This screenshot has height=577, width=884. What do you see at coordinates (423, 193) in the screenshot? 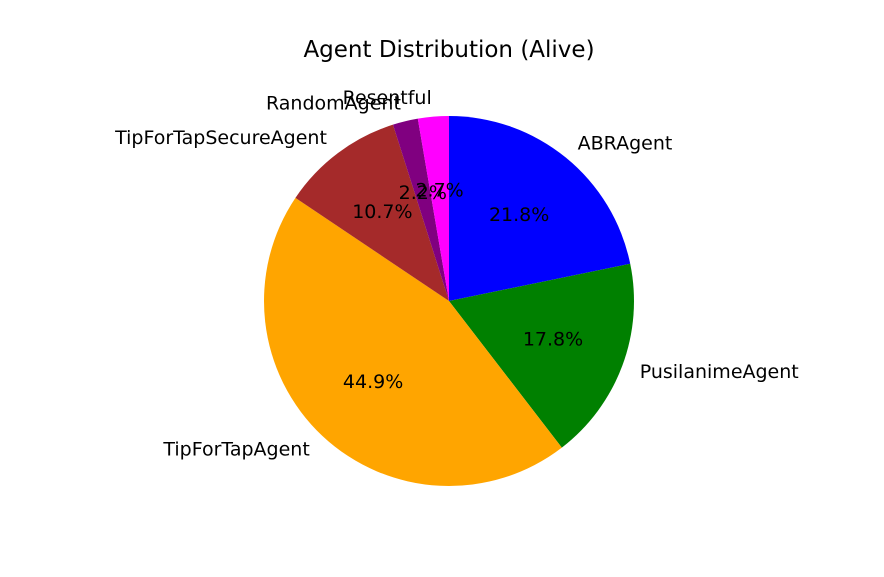
I see `pct-label-randomagent: 2.2%` at bounding box center [423, 193].